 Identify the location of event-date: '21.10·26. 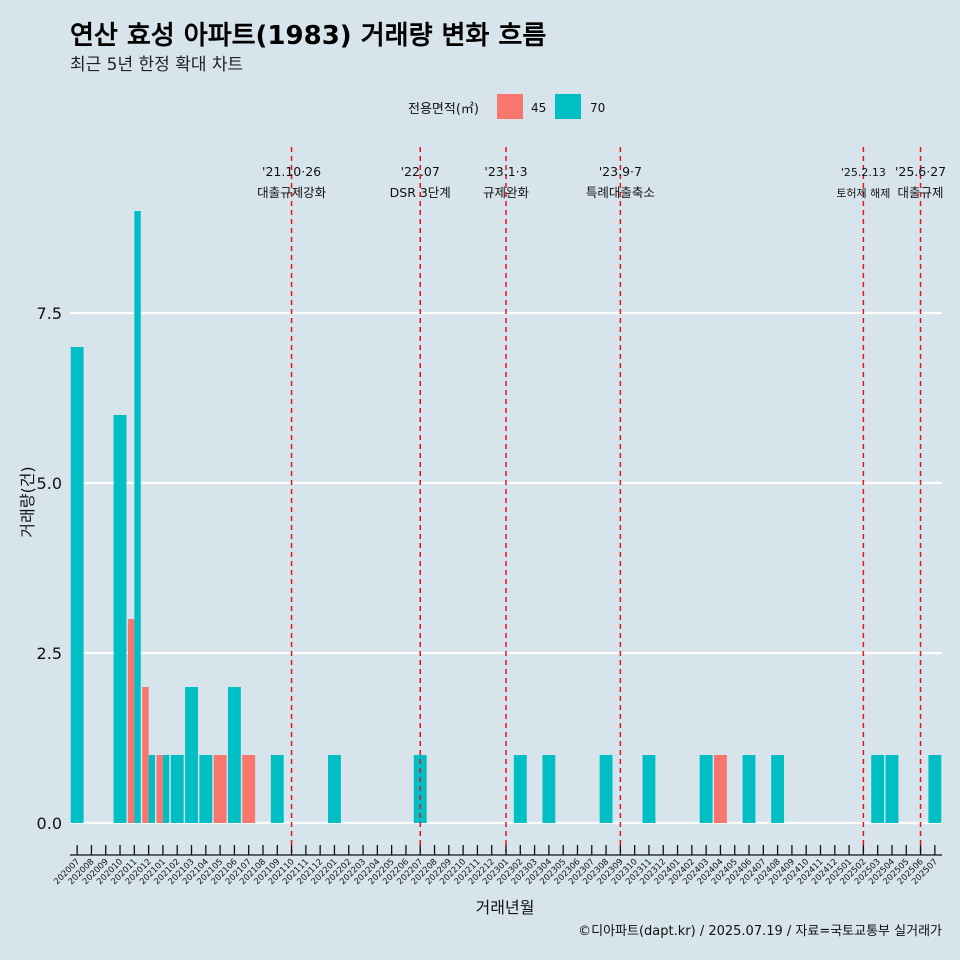
(291, 171).